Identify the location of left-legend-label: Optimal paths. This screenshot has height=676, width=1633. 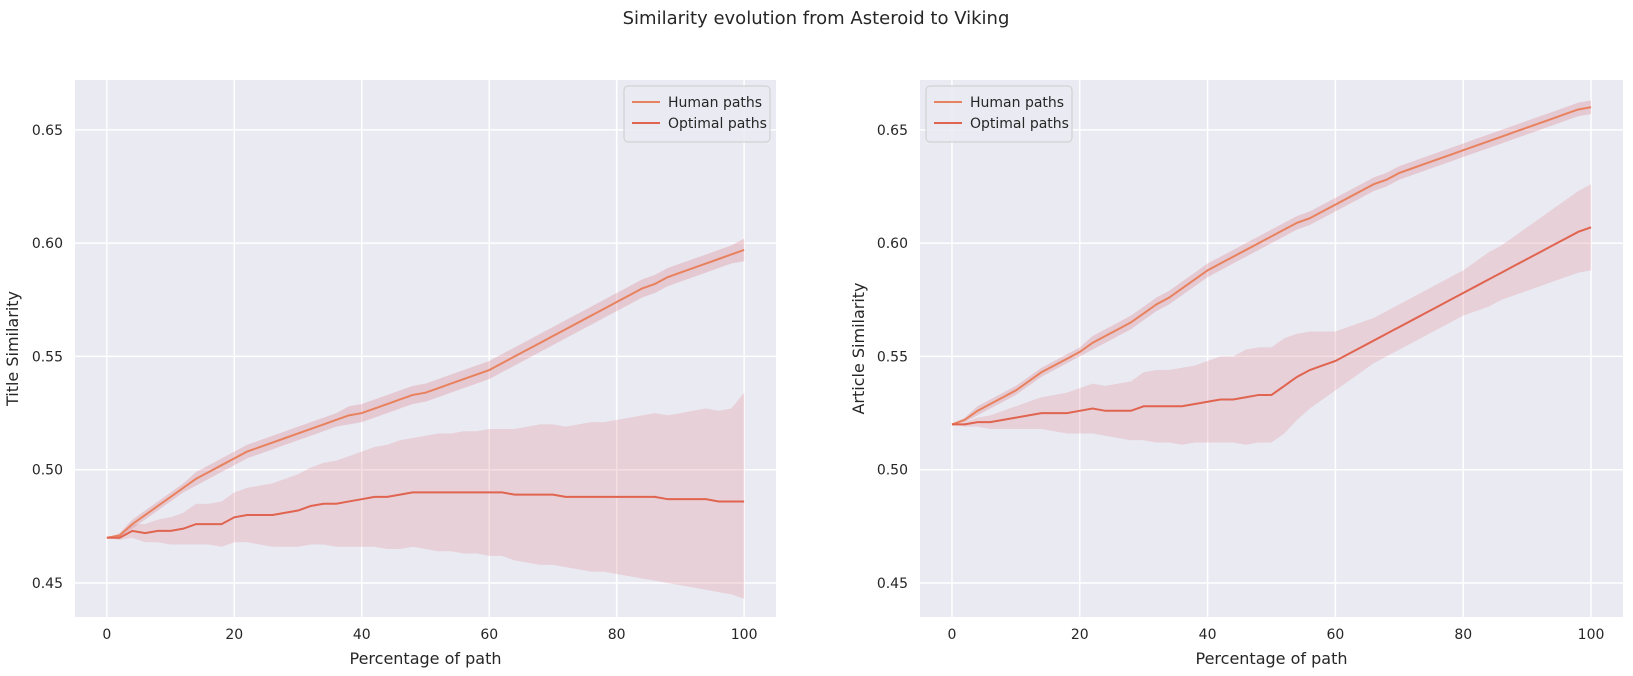
(717, 124).